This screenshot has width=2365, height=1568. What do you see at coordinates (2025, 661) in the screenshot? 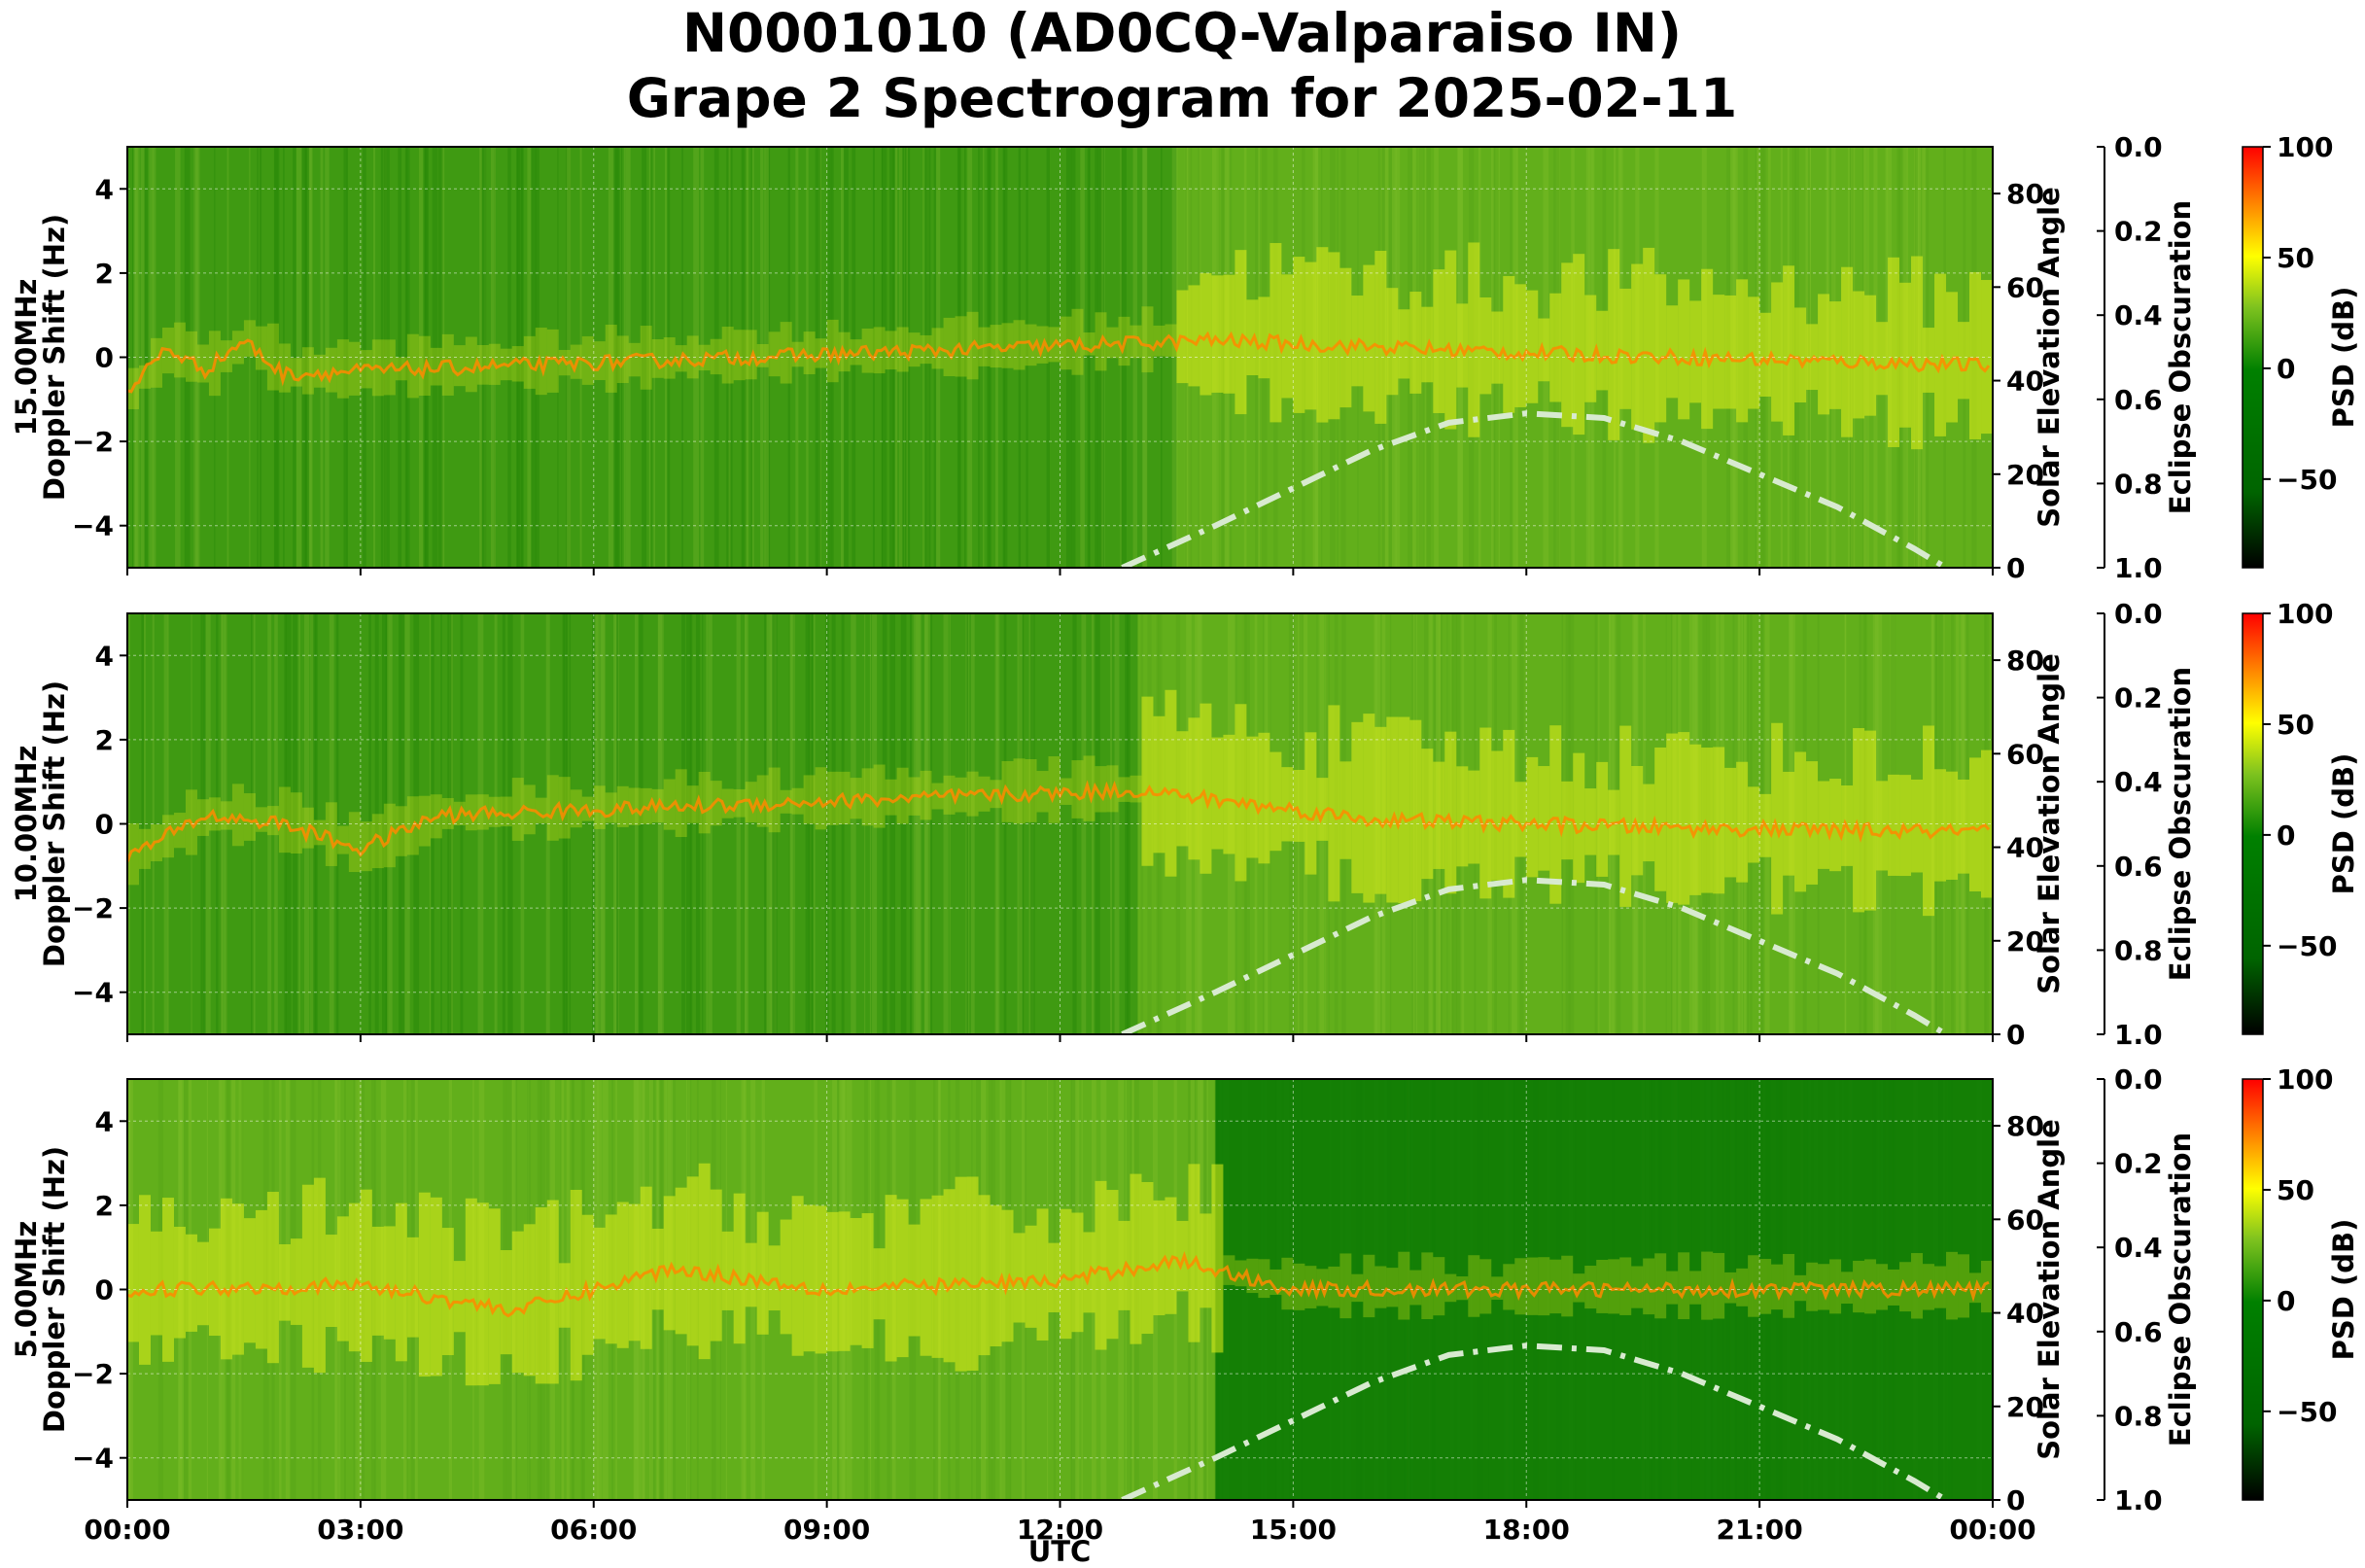
I see `solar-tick-label: 80` at bounding box center [2025, 661].